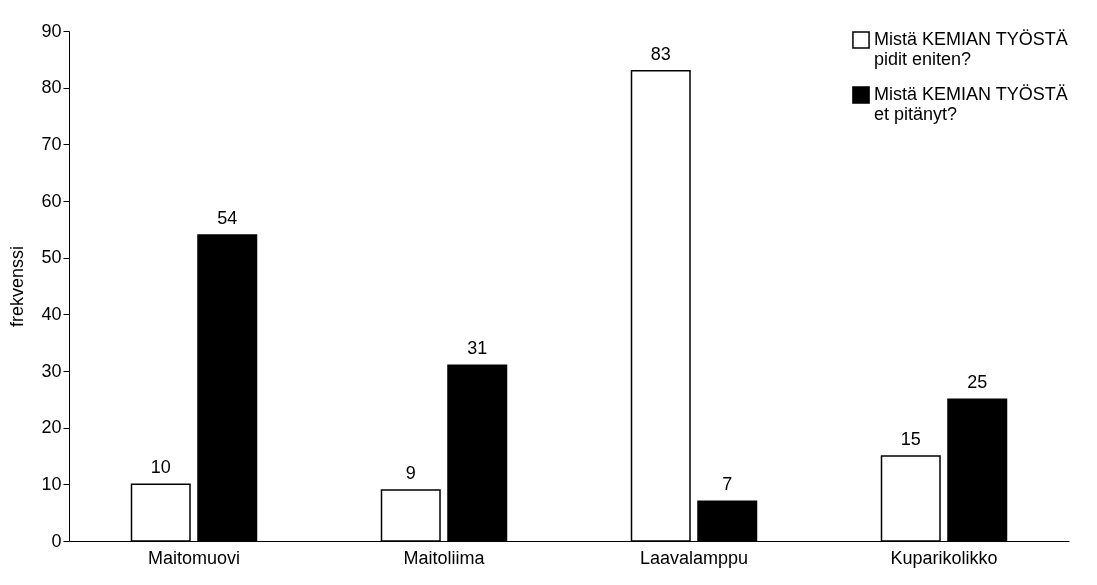 The image size is (1097, 585). What do you see at coordinates (56, 540) in the screenshot?
I see `y-tick-label: 0` at bounding box center [56, 540].